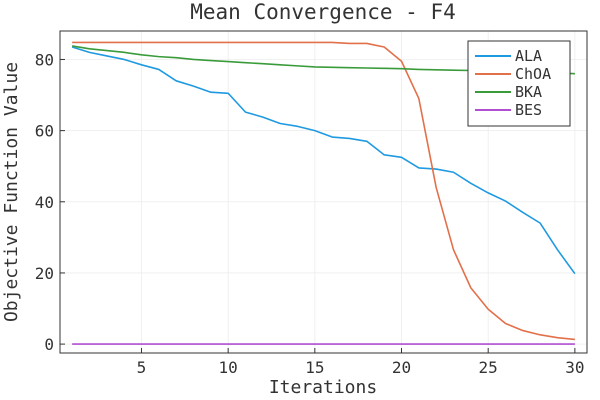  Describe the element at coordinates (44, 59) in the screenshot. I see `y-tick-label: 80` at that location.